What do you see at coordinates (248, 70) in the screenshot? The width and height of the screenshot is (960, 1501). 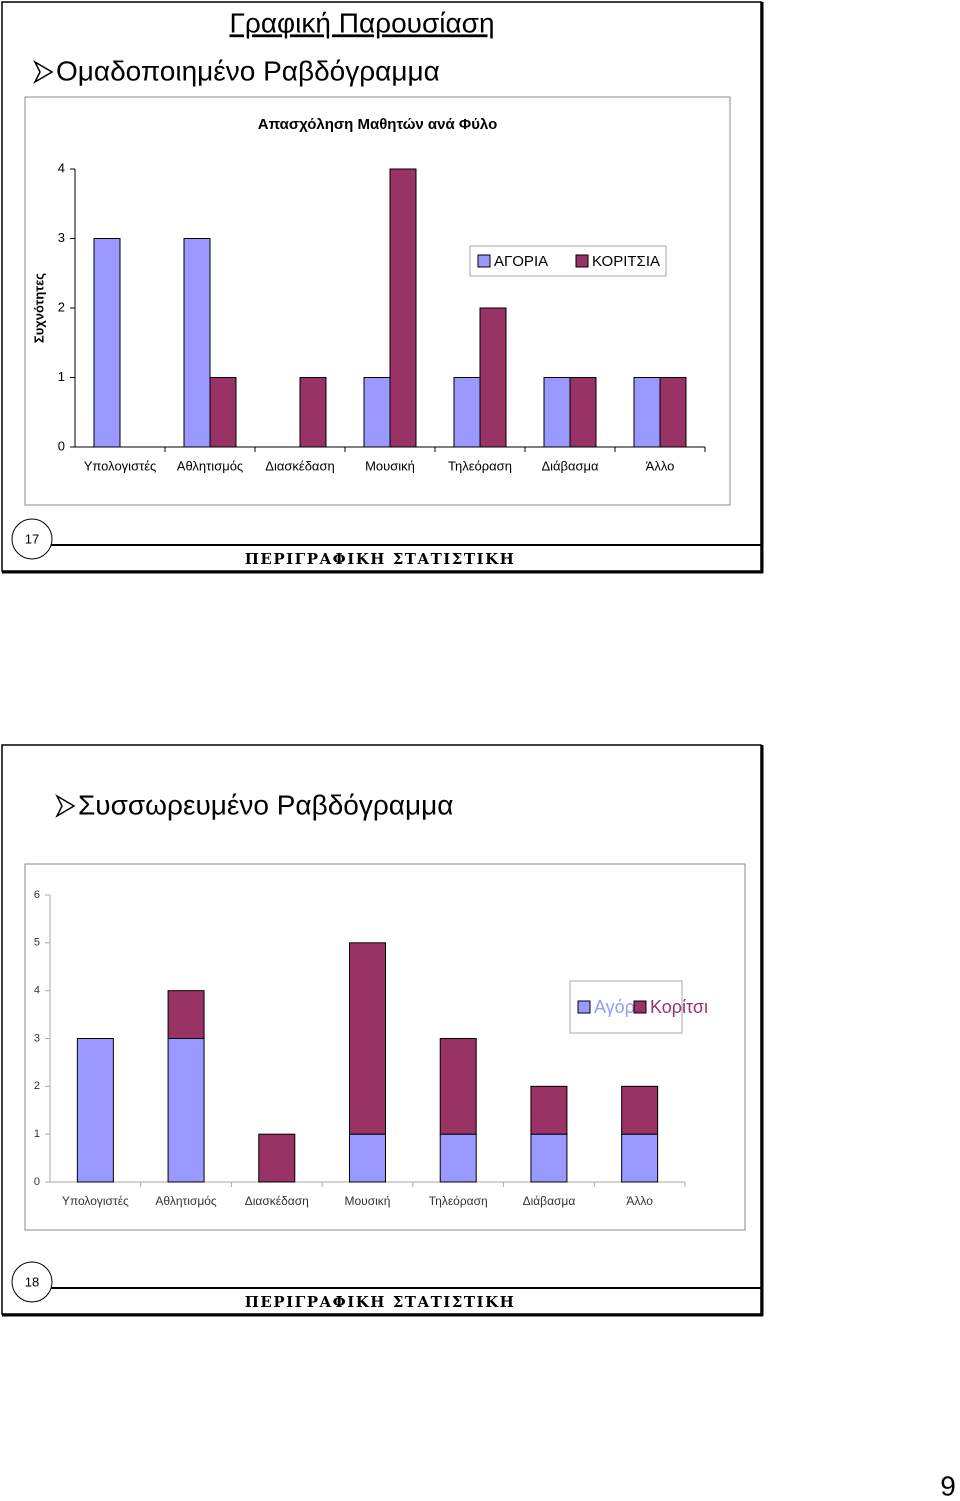 I see `slide-bullet: Ομαδοποιημένο Ραβδόγραμμα` at bounding box center [248, 70].